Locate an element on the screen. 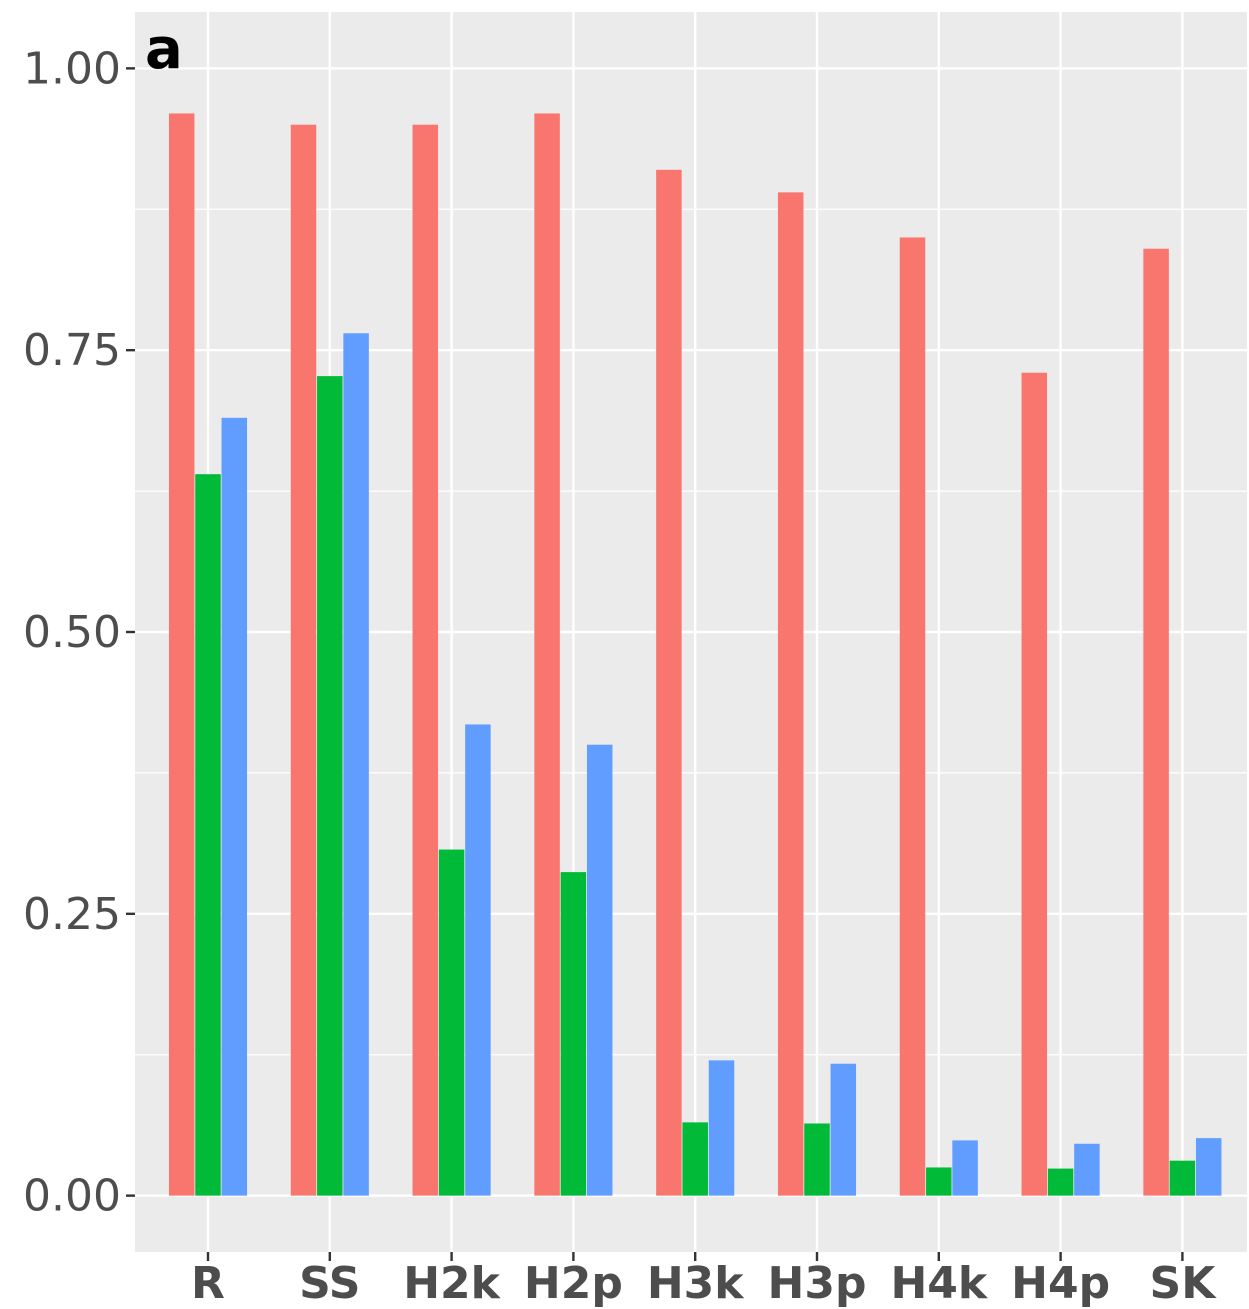  panel-label: a is located at coordinates (164, 49).